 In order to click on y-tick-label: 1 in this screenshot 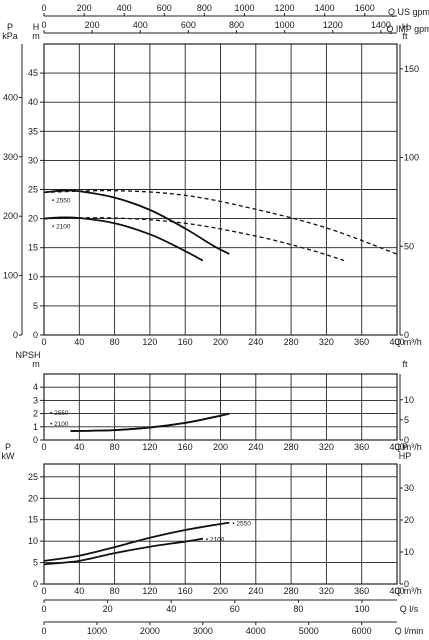, I will do `click(35, 427)`.